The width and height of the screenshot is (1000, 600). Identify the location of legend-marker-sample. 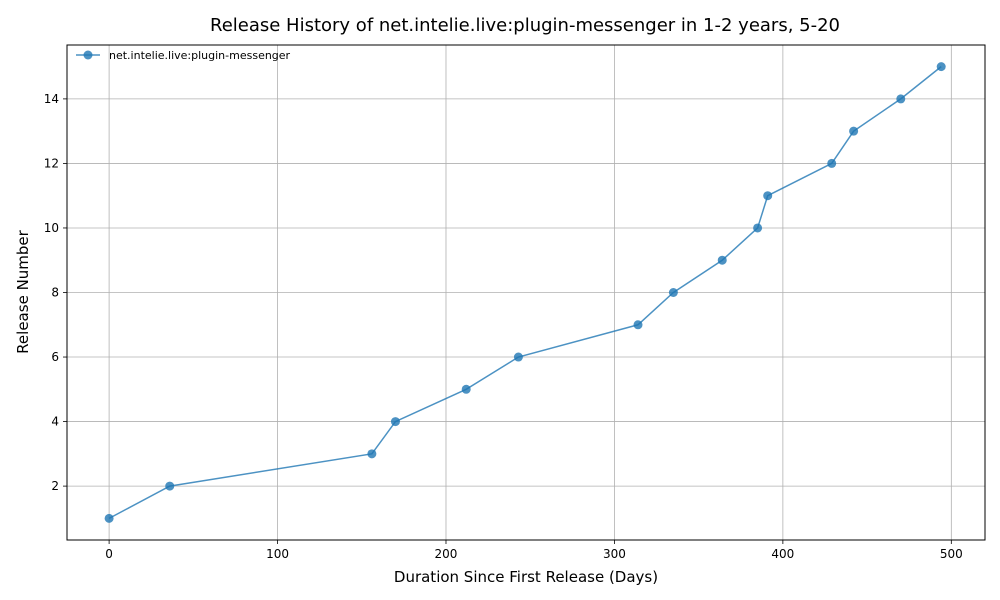
(88, 55).